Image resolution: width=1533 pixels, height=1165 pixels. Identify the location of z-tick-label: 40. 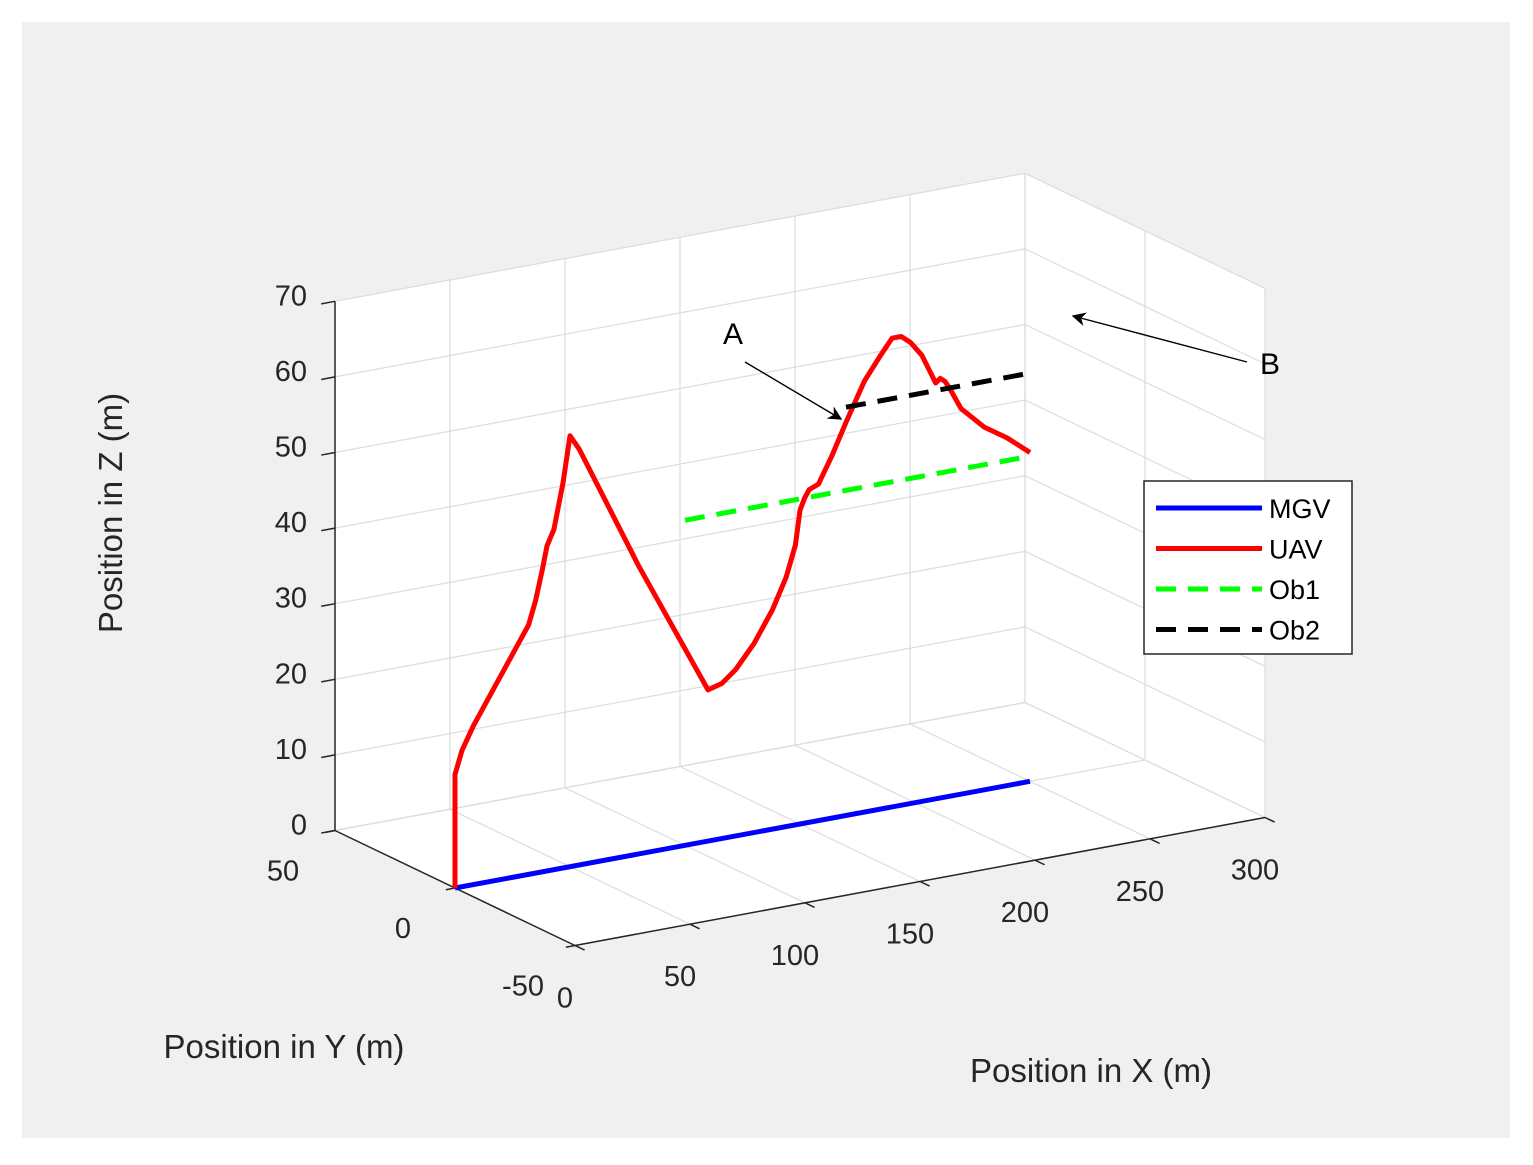
(291, 523).